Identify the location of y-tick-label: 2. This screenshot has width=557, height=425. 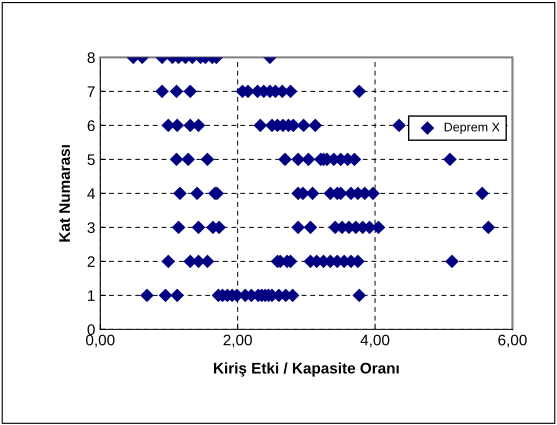
(91, 261).